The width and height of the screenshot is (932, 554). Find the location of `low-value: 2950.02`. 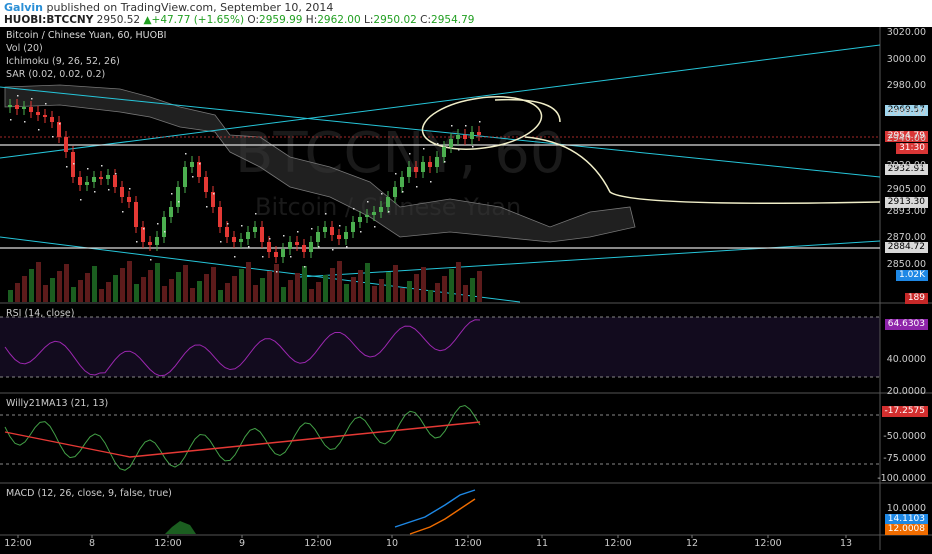

low-value: 2950.02 is located at coordinates (395, 20).